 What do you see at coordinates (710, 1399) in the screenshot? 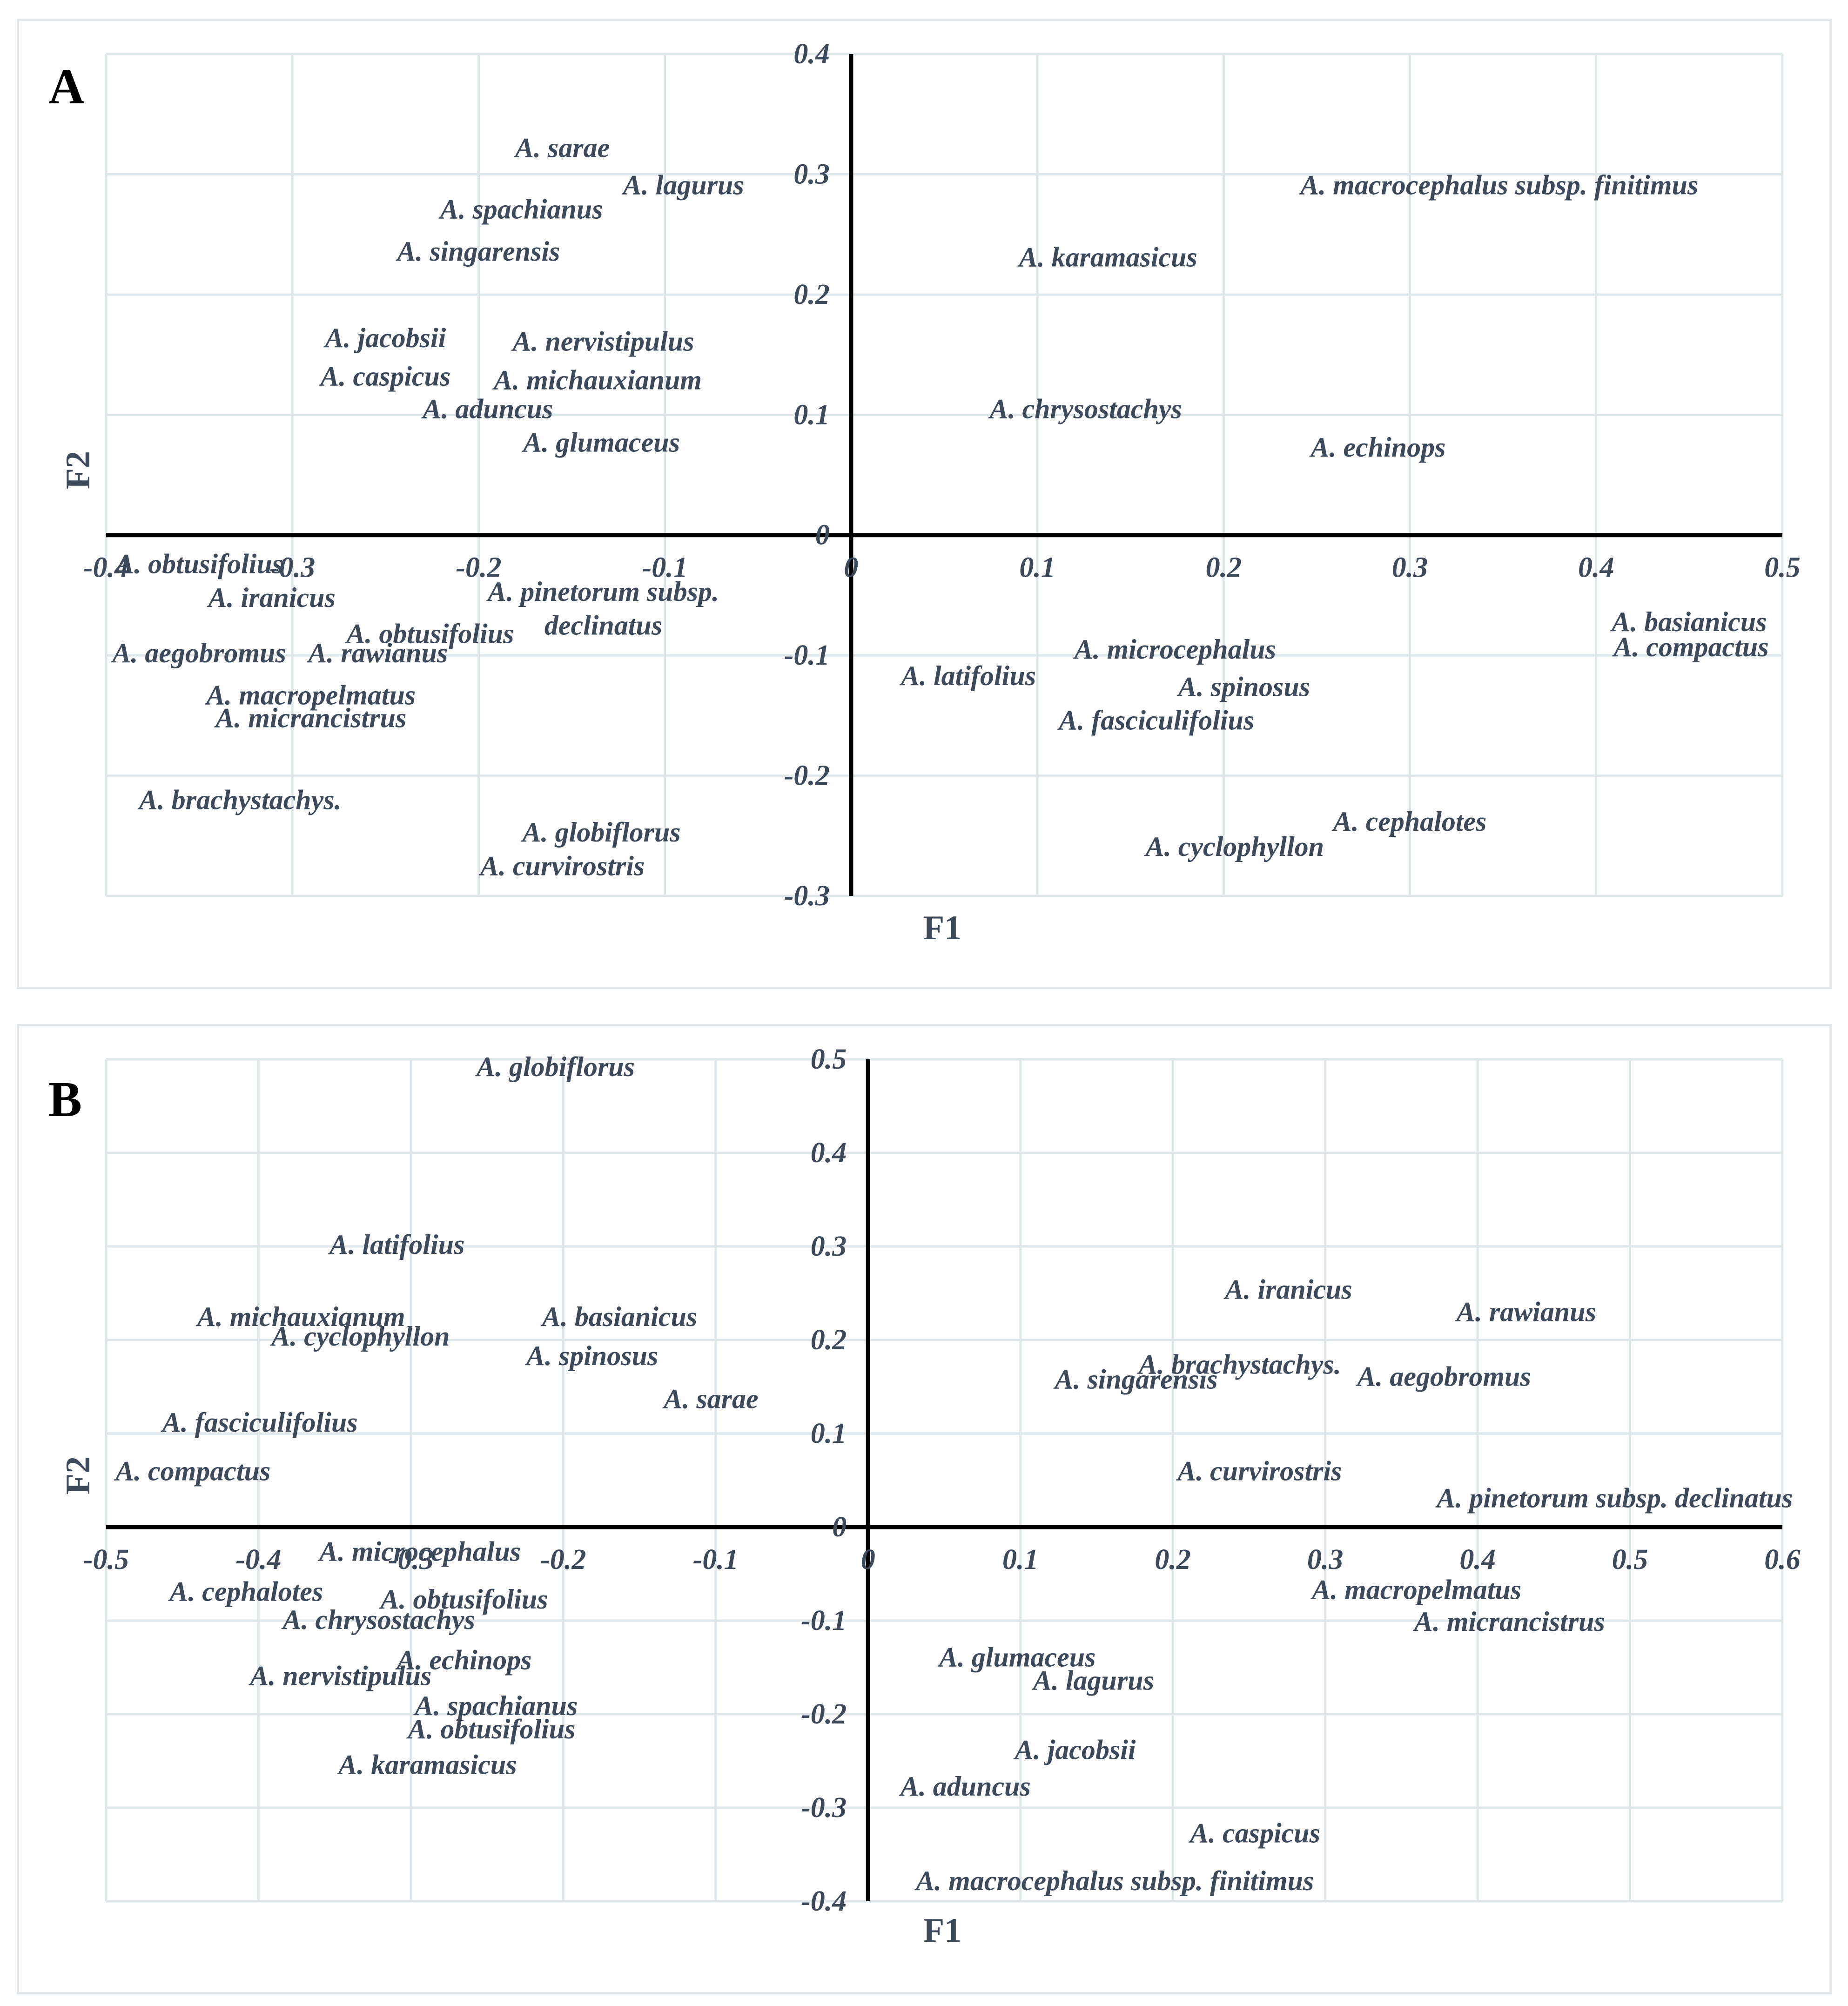
I see `panel-b-point-label: A. sarae` at bounding box center [710, 1399].